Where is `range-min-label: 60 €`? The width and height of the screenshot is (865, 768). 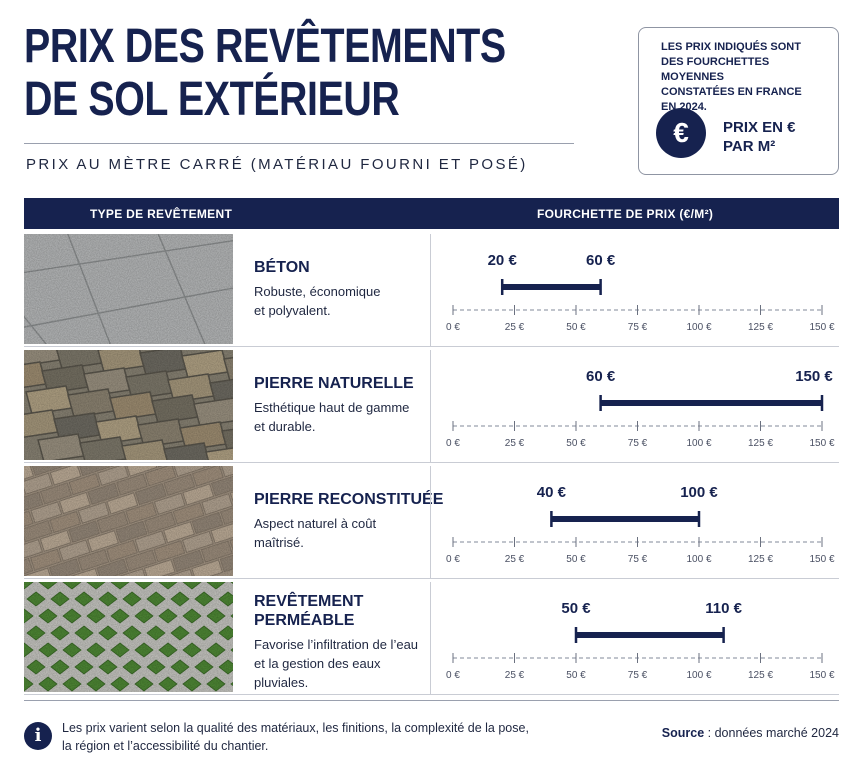 range-min-label: 60 € is located at coordinates (601, 376).